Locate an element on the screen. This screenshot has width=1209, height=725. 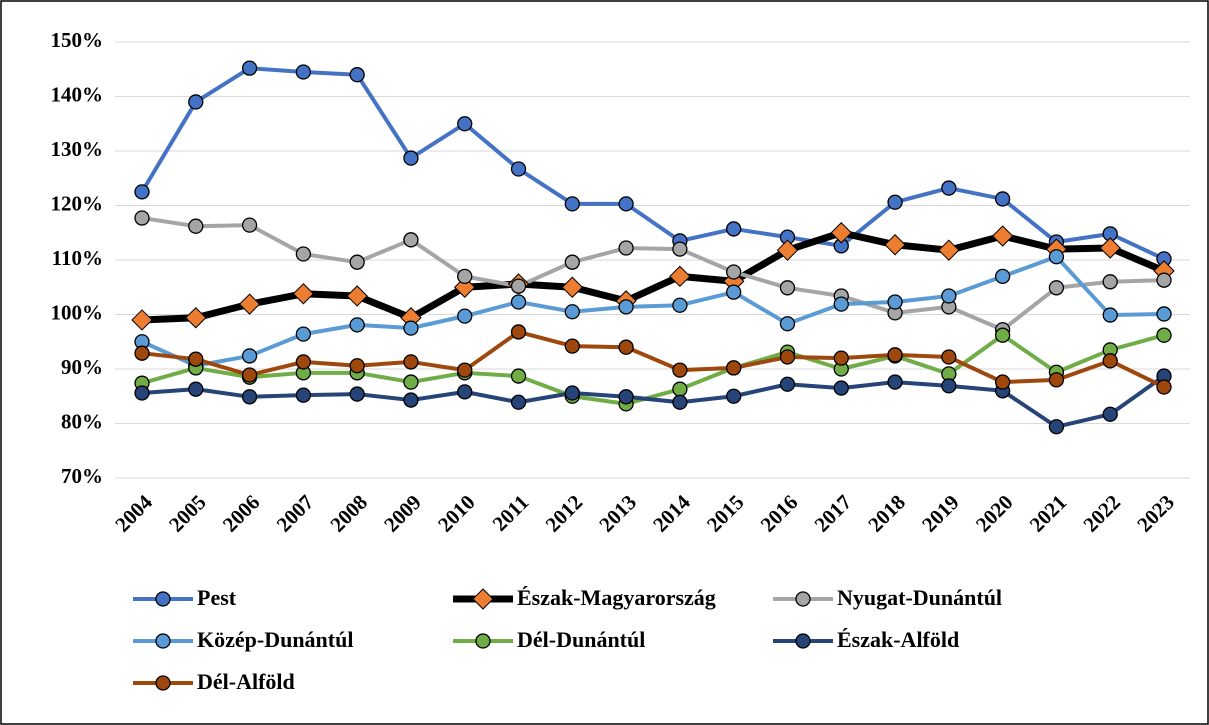
legend-label: Pest is located at coordinates (217, 597).